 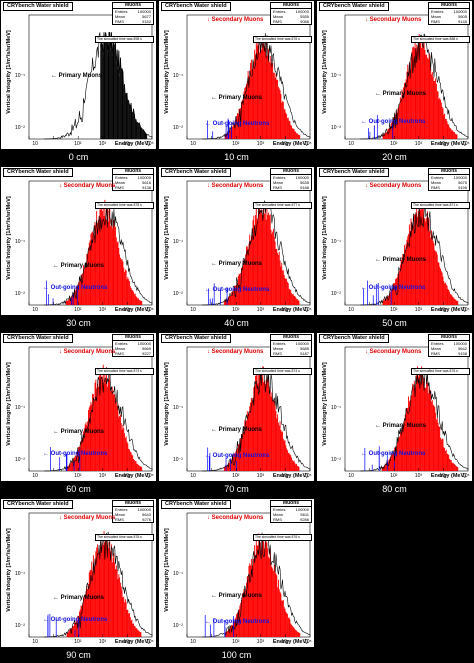 What do you see at coordinates (146, 187) in the screenshot?
I see `stats-value: 9138` at bounding box center [146, 187].